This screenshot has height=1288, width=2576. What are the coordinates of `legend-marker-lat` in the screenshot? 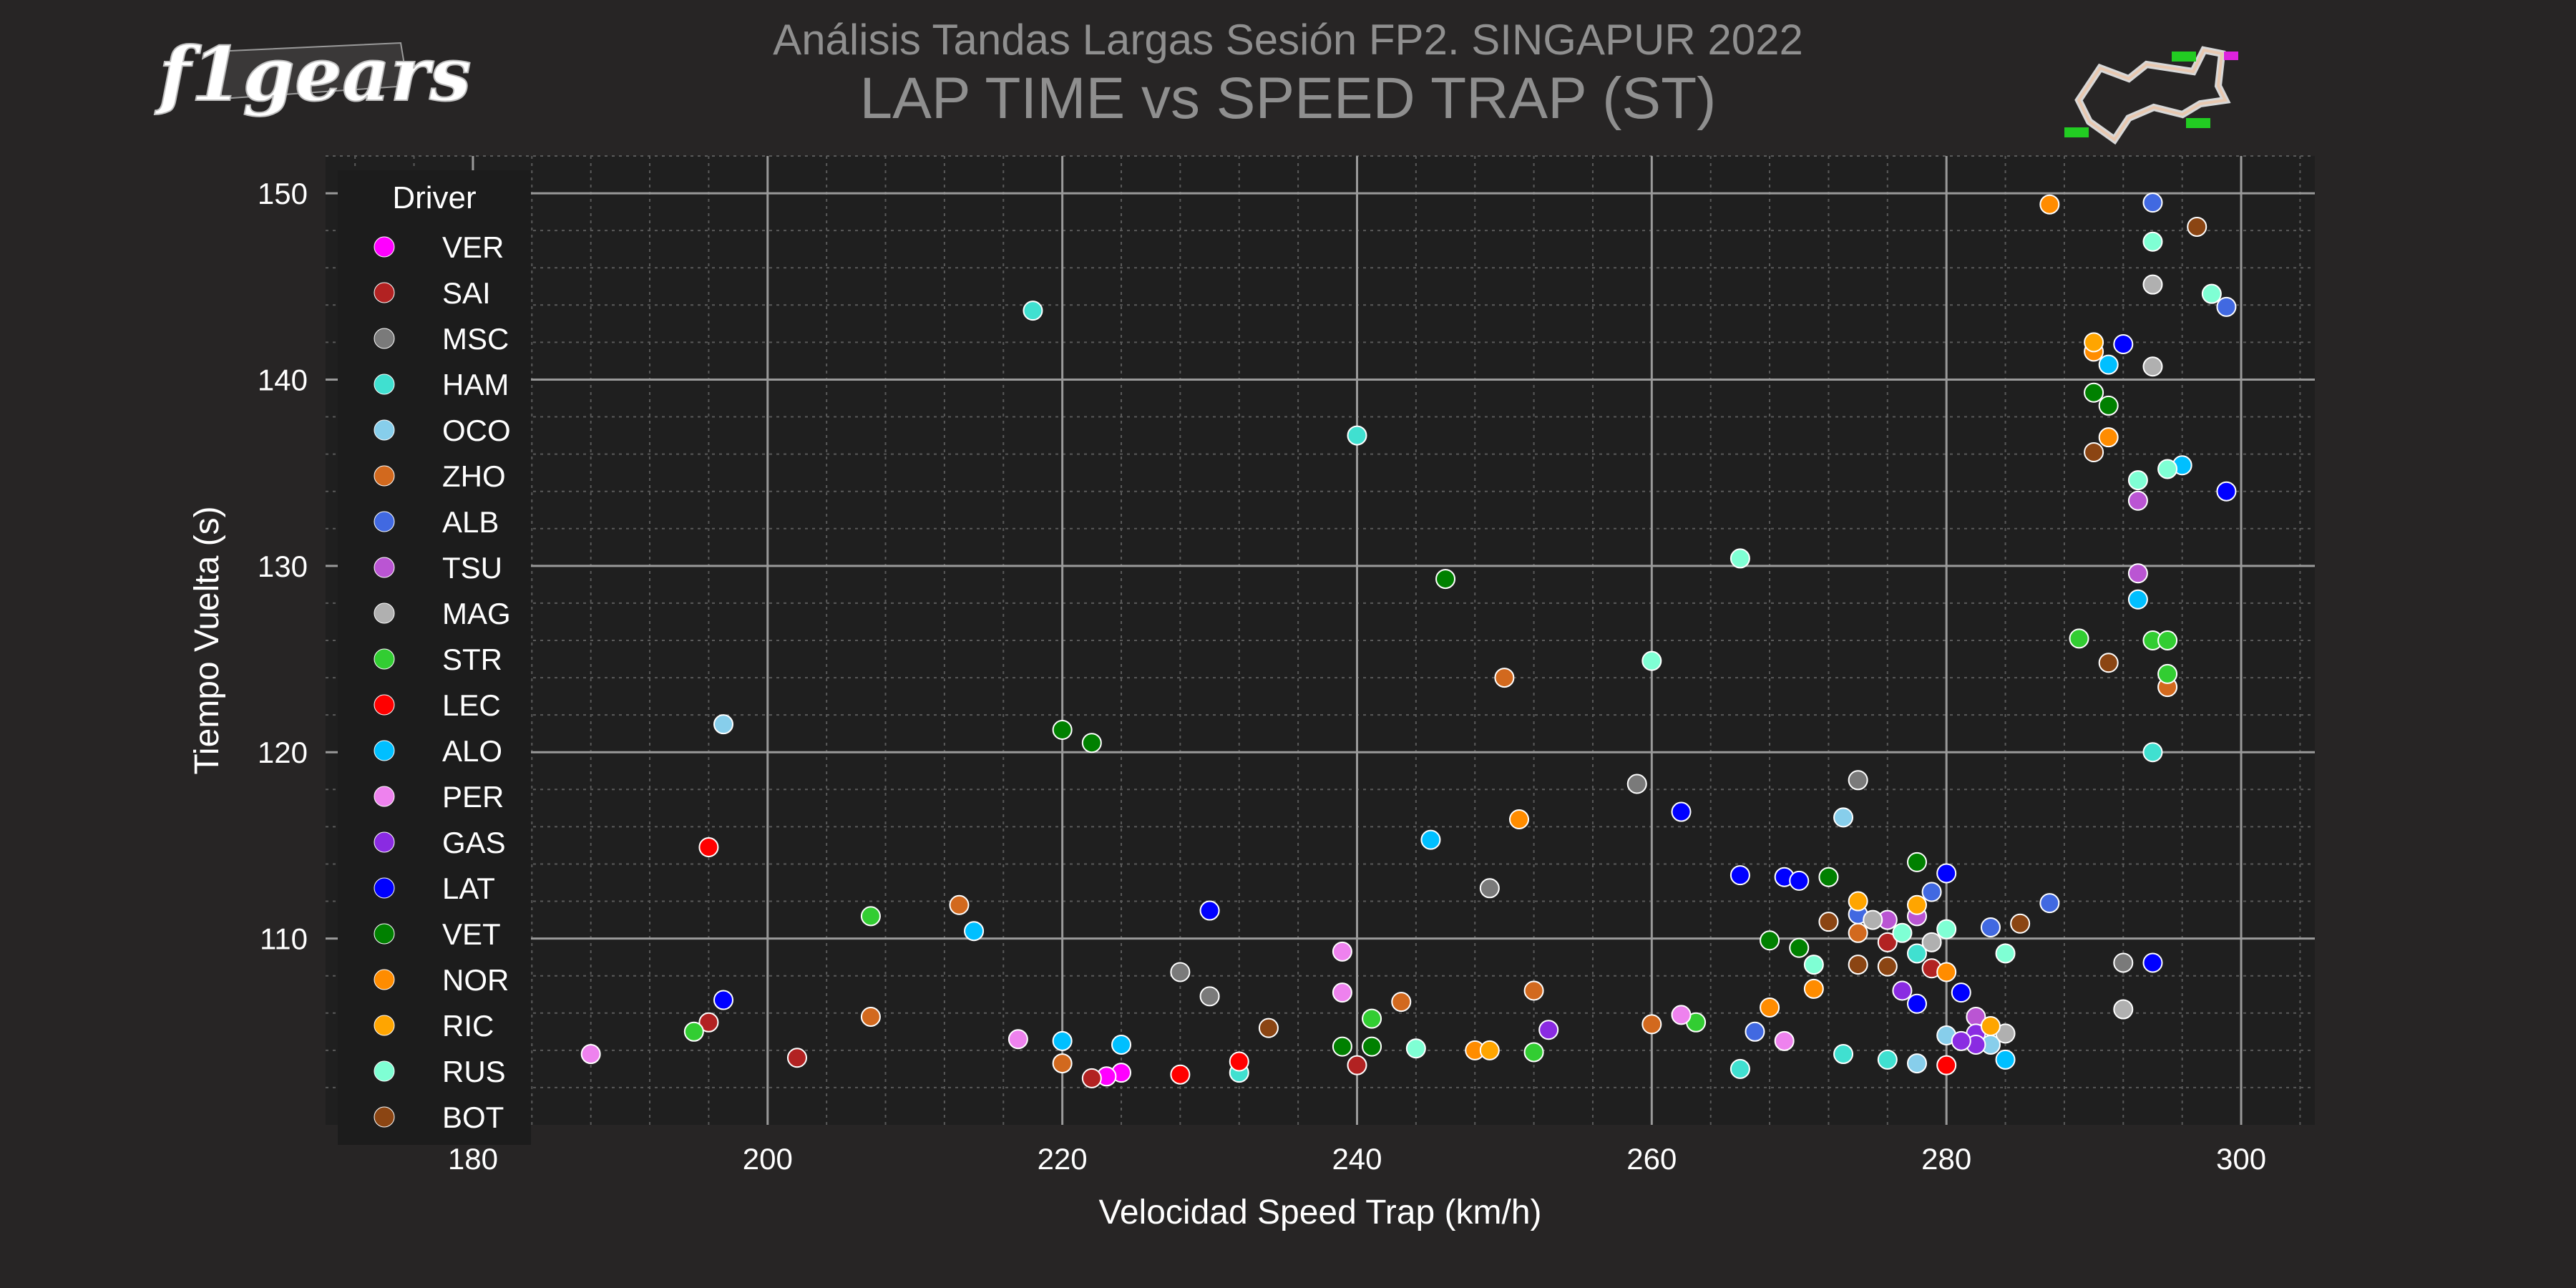 It's located at (384, 888).